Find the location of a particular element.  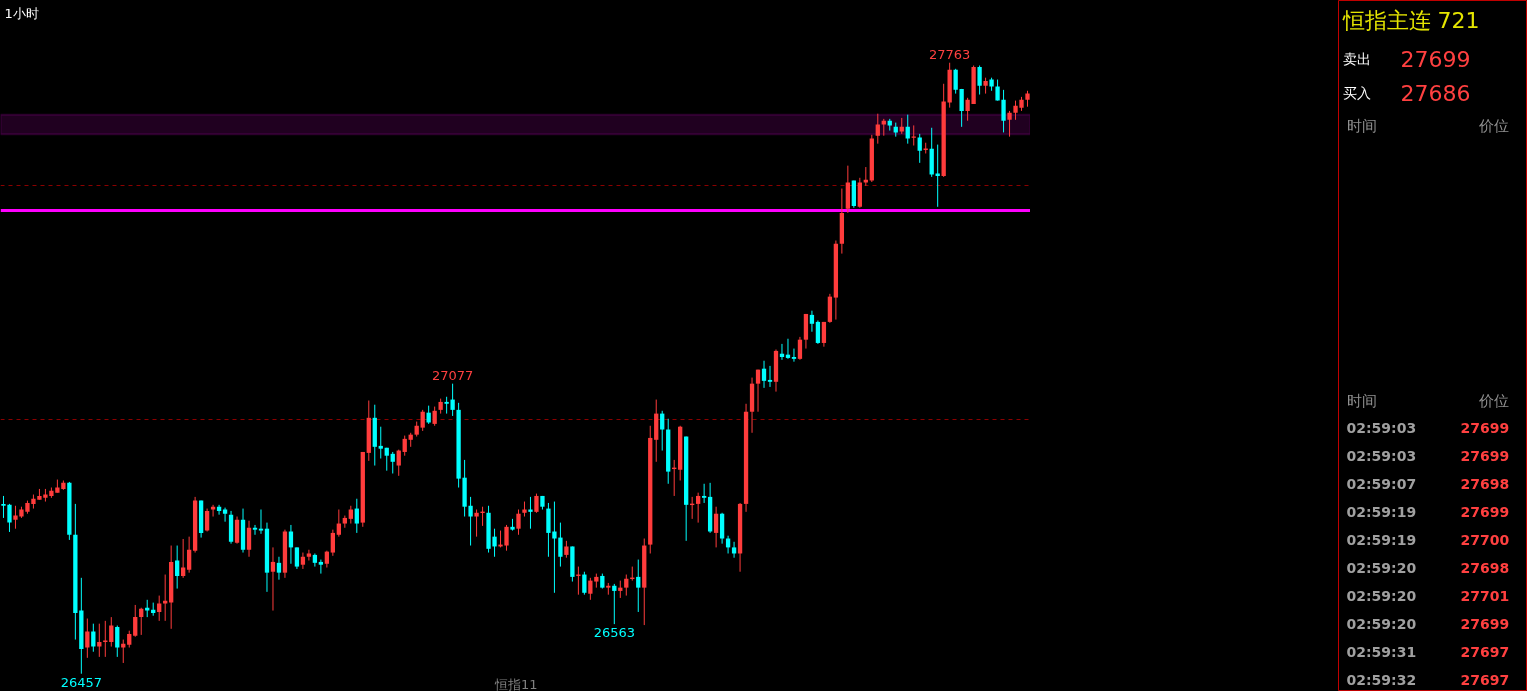

text: 02:59:31 is located at coordinates (1381, 651).